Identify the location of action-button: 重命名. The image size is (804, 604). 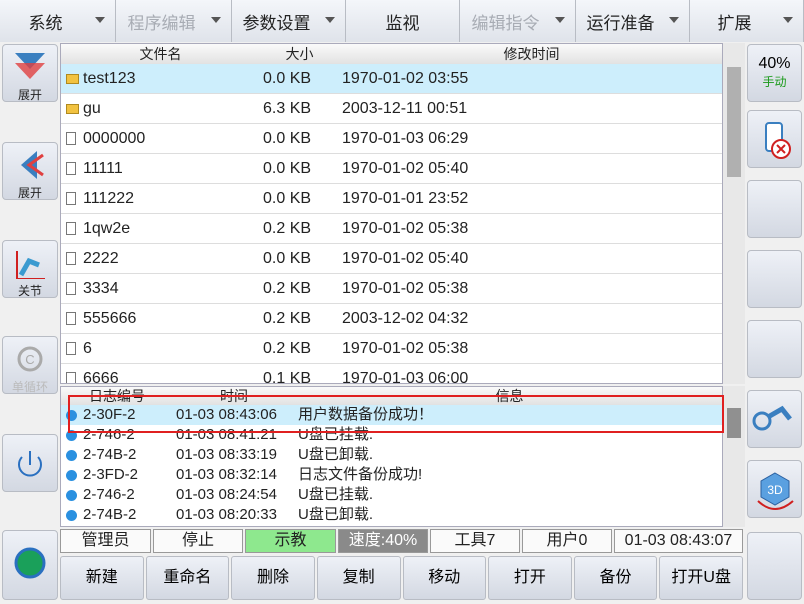
(187, 578).